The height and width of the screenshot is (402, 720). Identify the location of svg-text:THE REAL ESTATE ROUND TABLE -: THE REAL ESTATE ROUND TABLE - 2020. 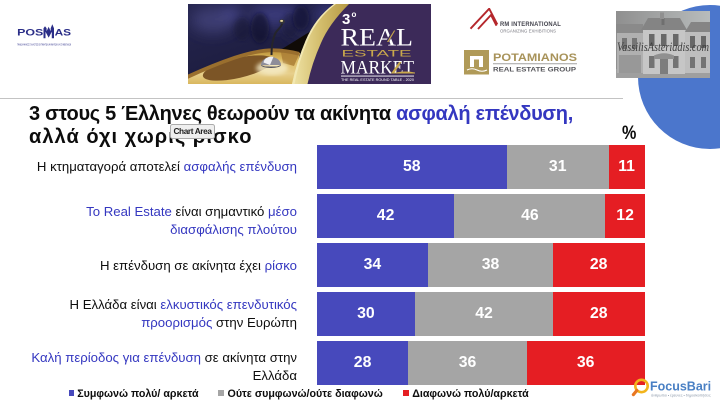
(377, 80).